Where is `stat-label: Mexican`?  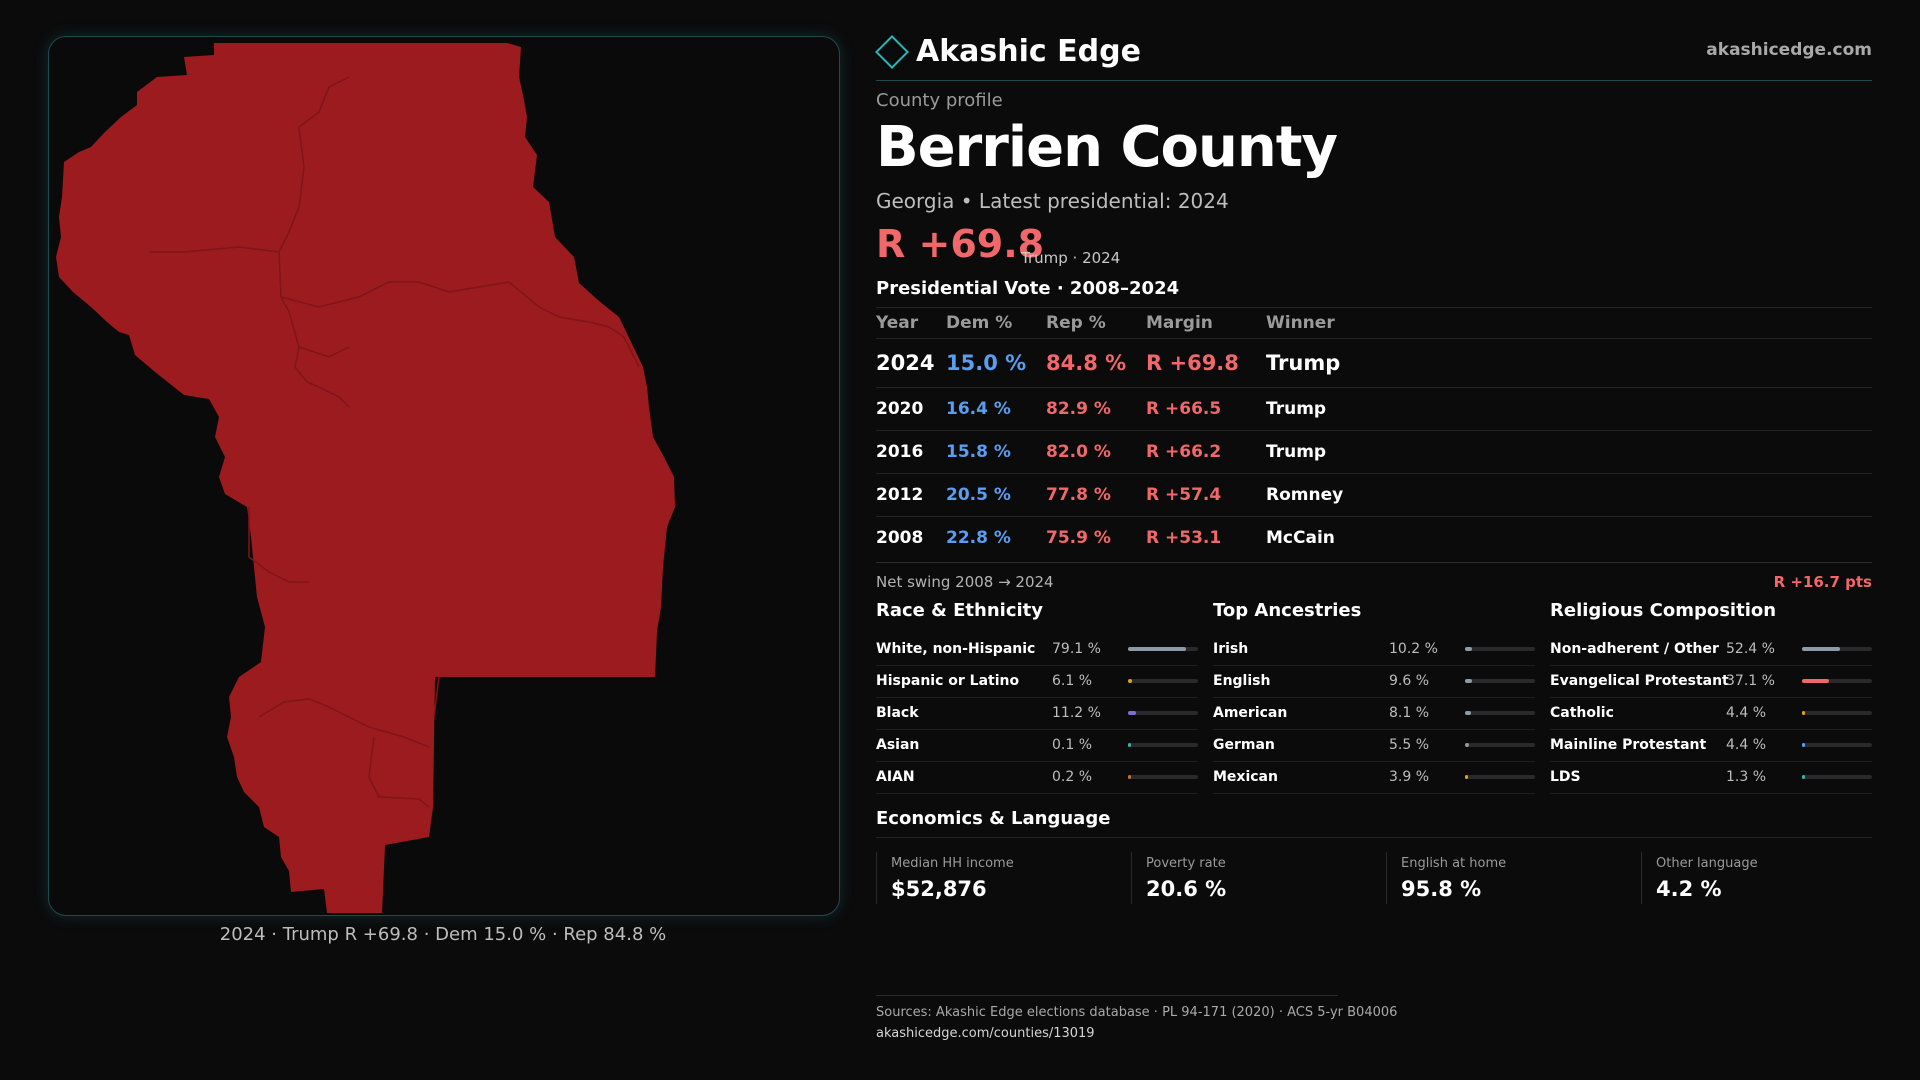 stat-label: Mexican is located at coordinates (1245, 777).